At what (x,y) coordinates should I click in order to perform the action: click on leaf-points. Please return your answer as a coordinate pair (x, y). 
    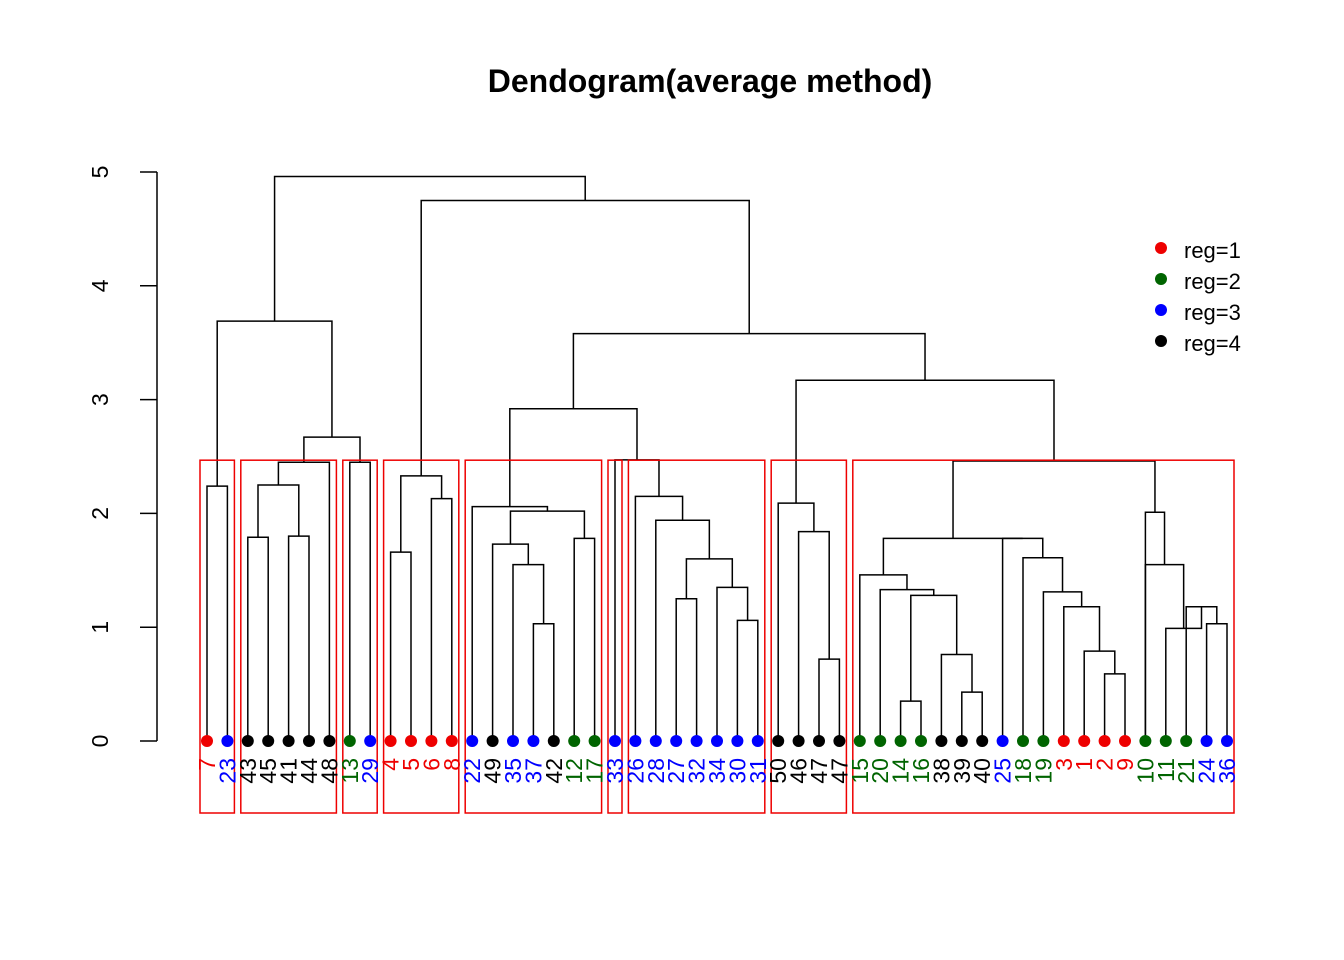
    Looking at the image, I should click on (717, 741).